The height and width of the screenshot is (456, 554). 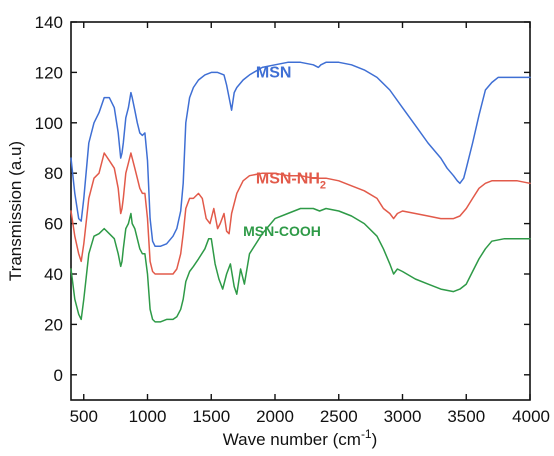 What do you see at coordinates (58, 375) in the screenshot?
I see `y-tick-label: 0` at bounding box center [58, 375].